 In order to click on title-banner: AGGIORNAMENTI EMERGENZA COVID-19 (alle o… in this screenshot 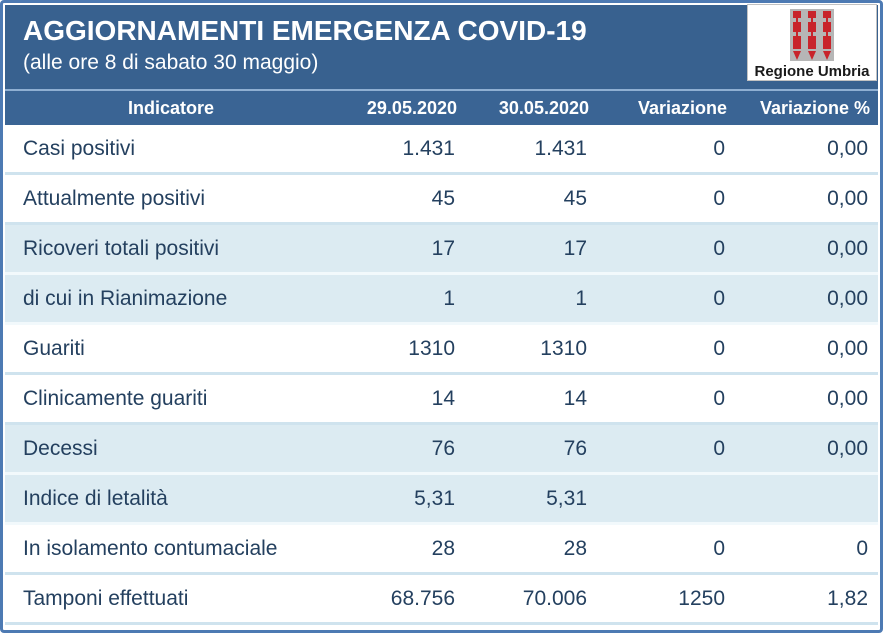, I will do `click(441, 46)`.